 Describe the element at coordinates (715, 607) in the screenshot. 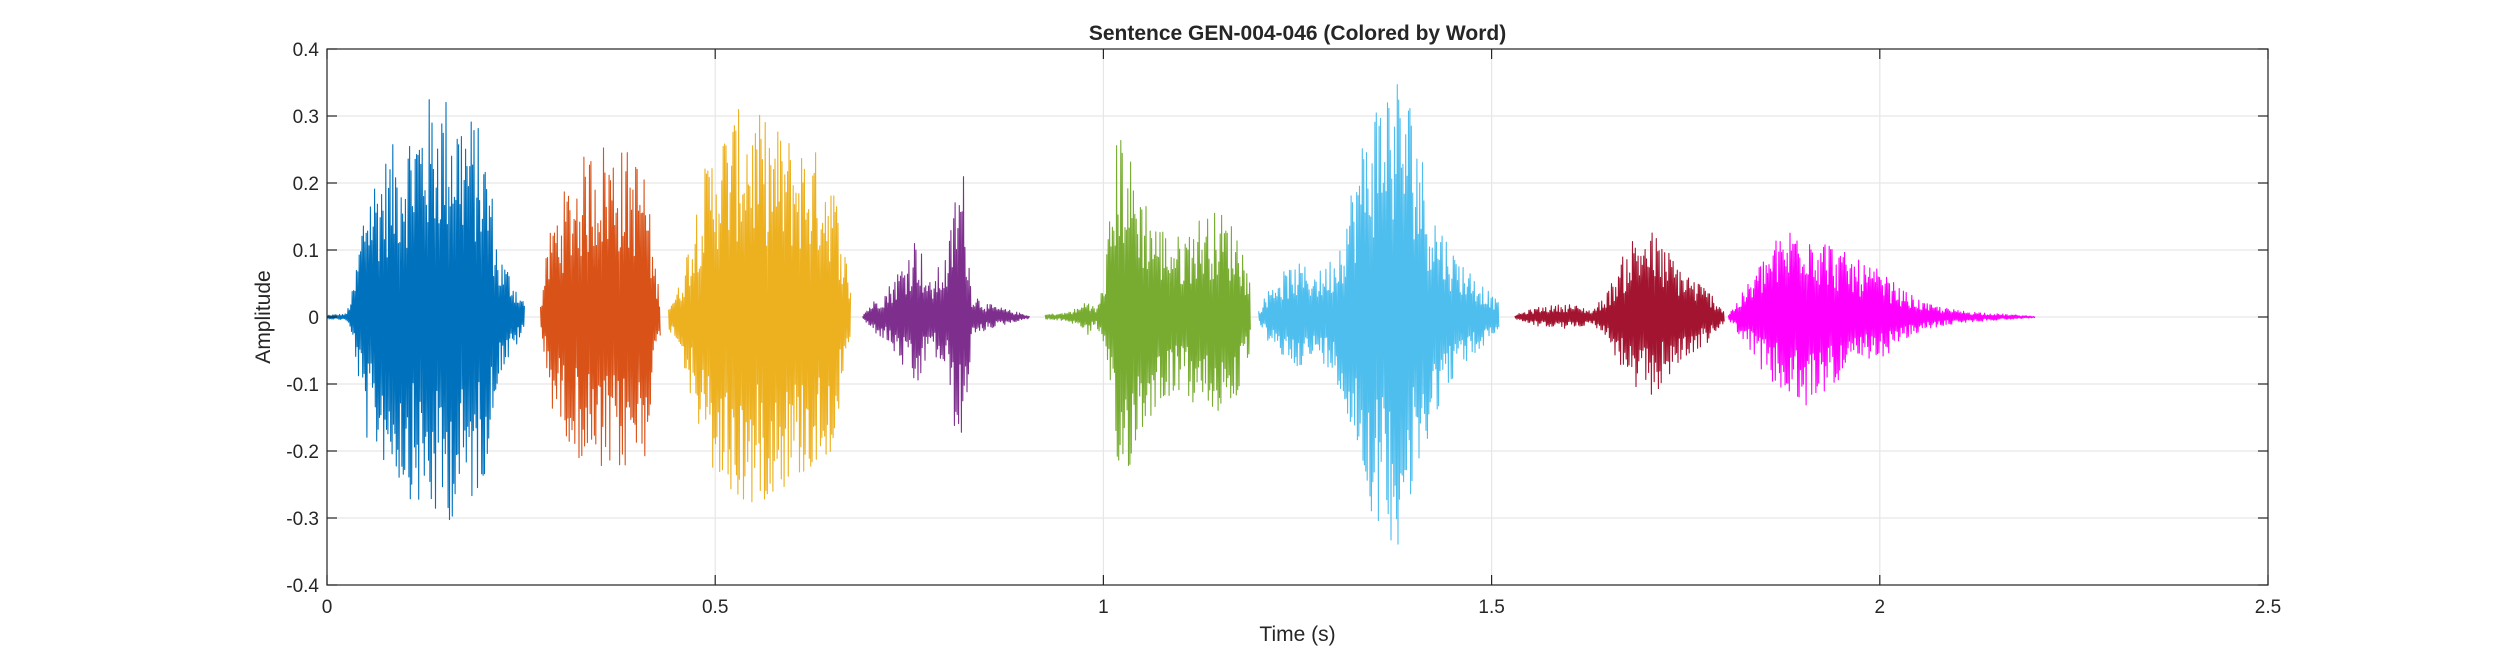

I see `x-tick-label: 0.5` at that location.